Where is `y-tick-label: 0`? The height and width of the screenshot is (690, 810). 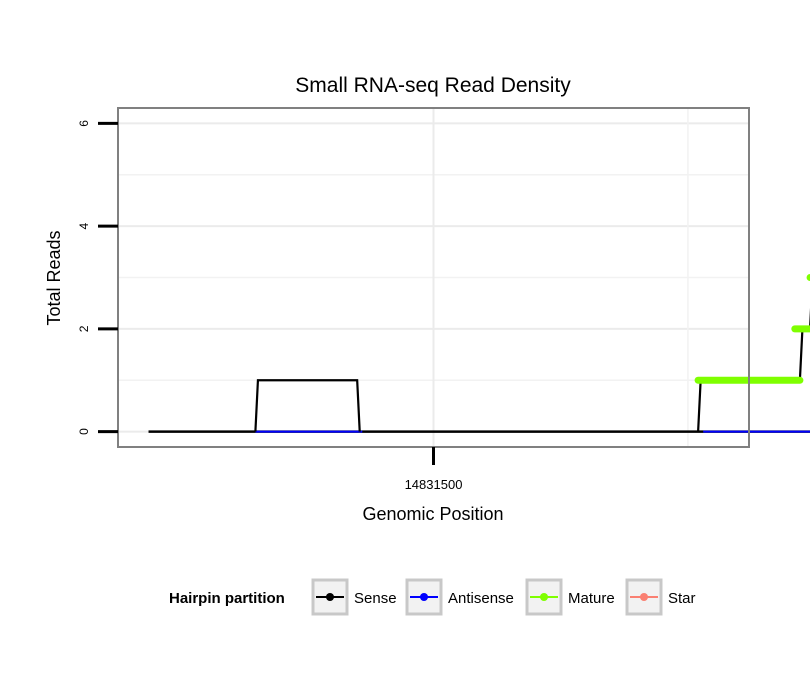
y-tick-label: 0 is located at coordinates (84, 431).